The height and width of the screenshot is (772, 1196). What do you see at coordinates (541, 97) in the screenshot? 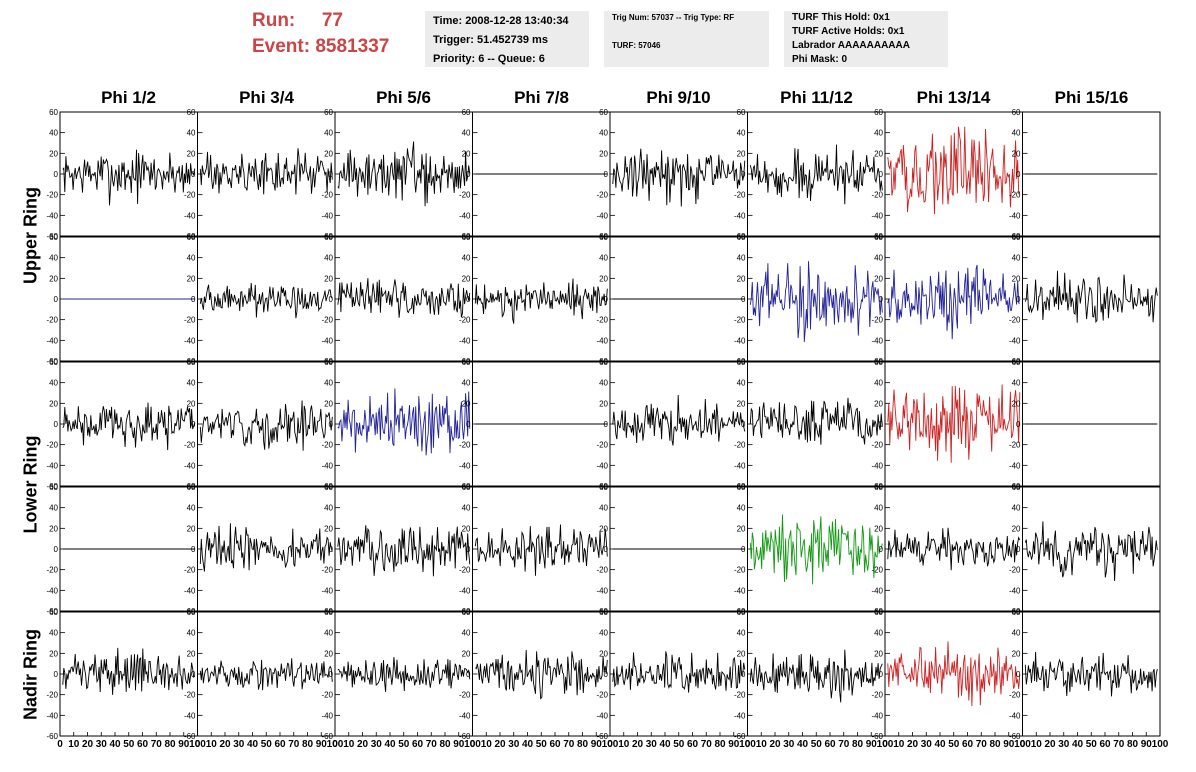
I see `col-label-phi-7-8: Phi 7/8` at bounding box center [541, 97].